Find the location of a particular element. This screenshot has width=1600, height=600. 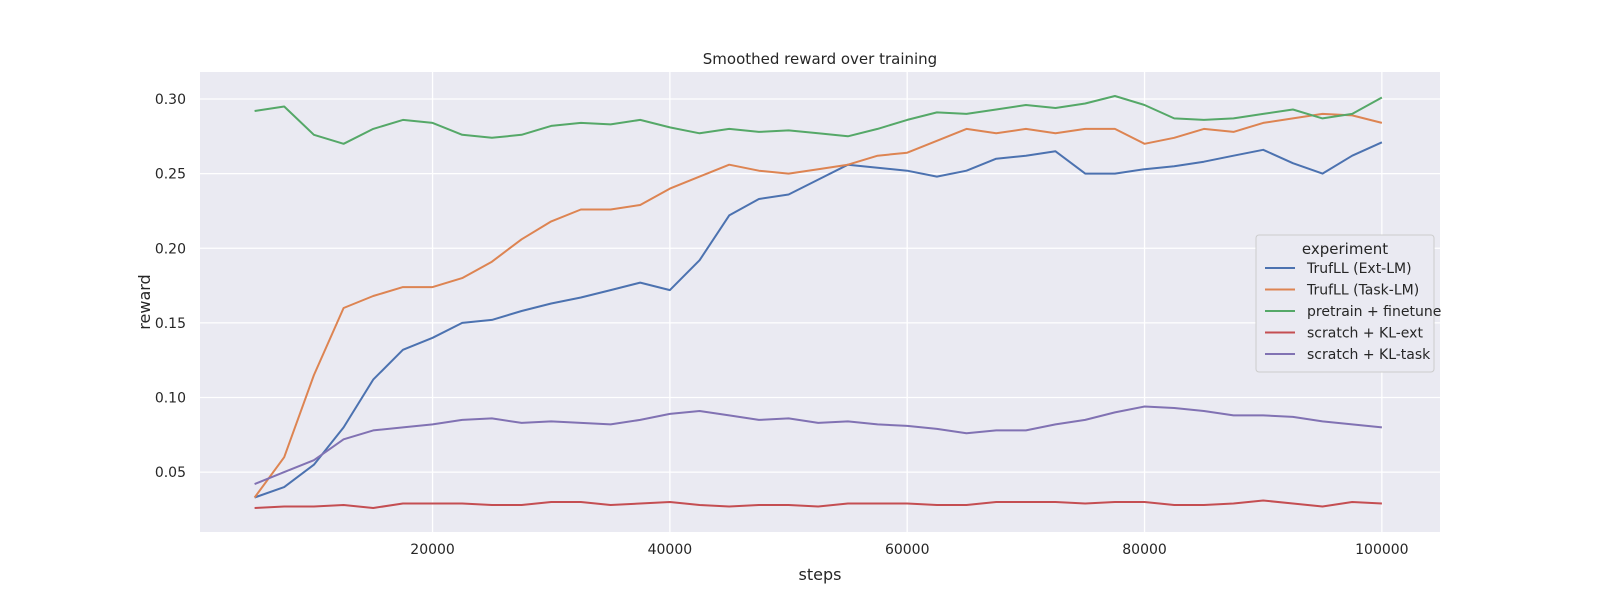

x-tick-label: 100000 is located at coordinates (1381, 550).